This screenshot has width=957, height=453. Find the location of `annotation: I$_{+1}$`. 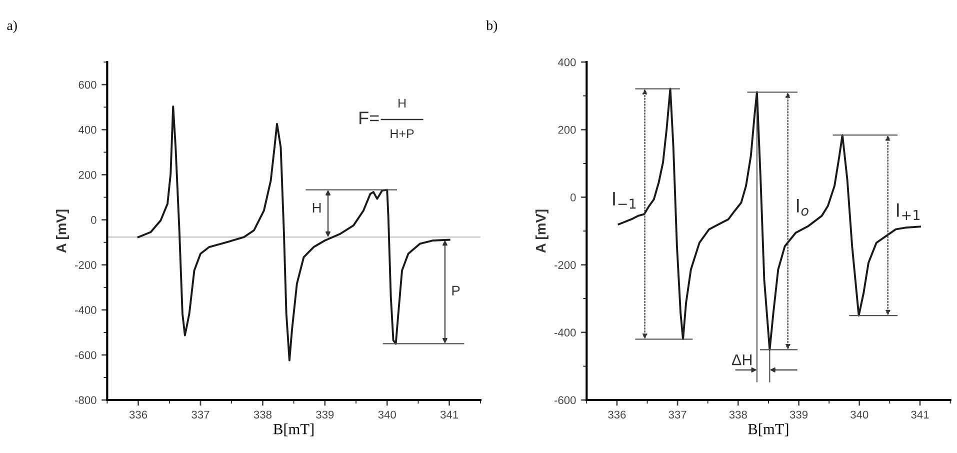

annotation: I$_{+1}$ is located at coordinates (908, 211).